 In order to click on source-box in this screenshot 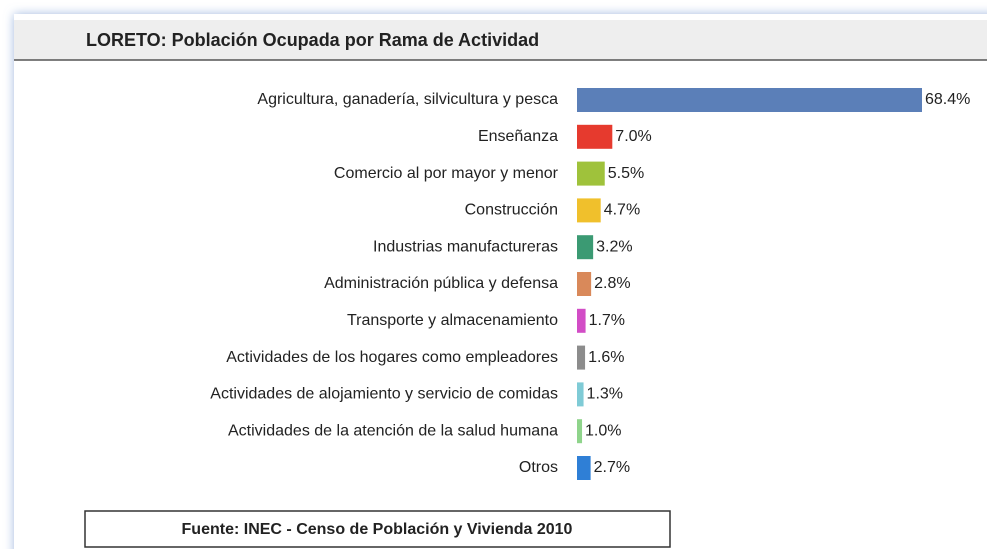, I will do `click(377, 529)`.